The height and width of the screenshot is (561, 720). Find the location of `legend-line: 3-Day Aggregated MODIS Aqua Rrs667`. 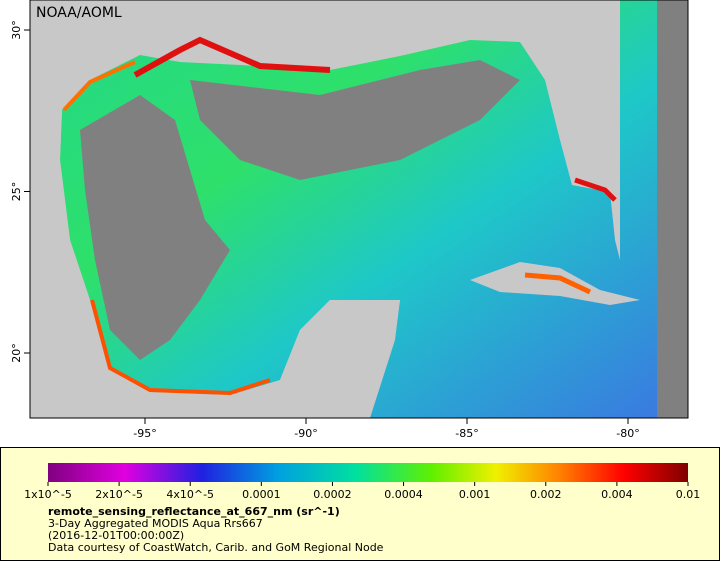

legend-line: 3-Day Aggregated MODIS Aqua Rrs667 is located at coordinates (155, 523).